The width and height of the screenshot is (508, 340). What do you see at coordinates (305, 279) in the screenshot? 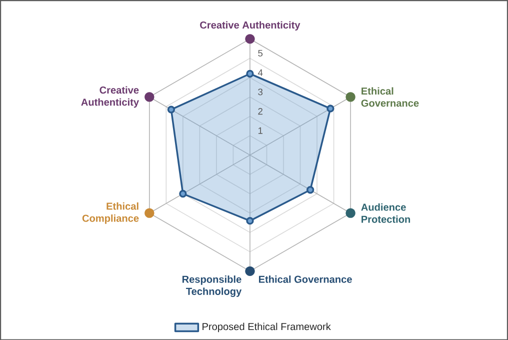
I see `text: Ethical Governance` at bounding box center [305, 279].